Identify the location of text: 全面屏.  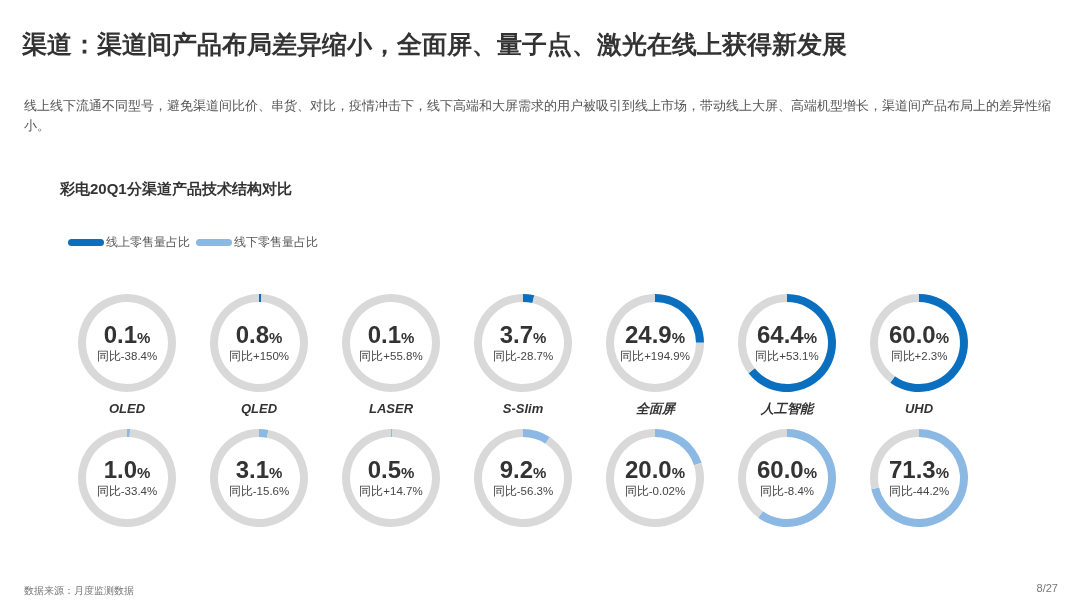
(656, 408).